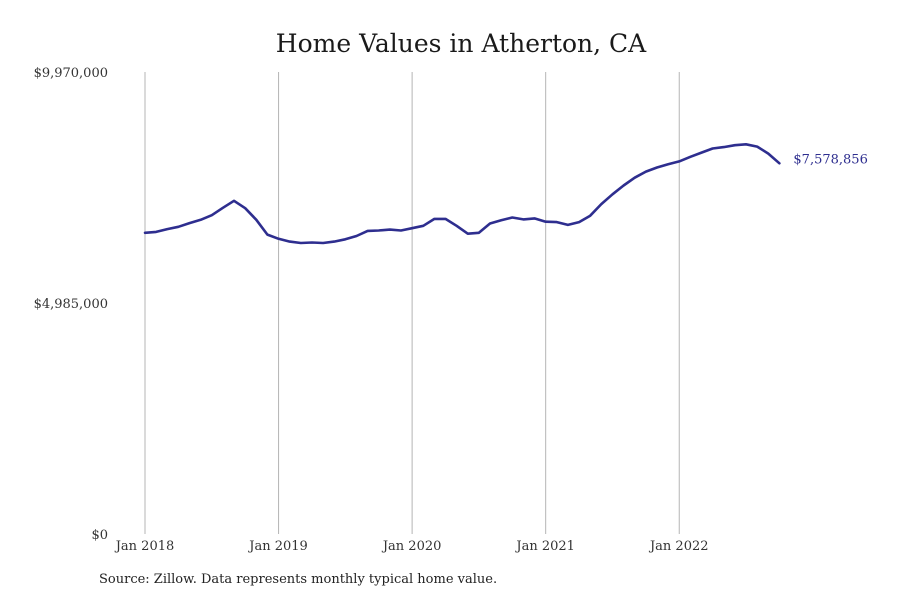 This screenshot has width=900, height=600. I want to click on y-axis-ticks: $0 $4,985,000 $9,970,000, so click(71, 304).